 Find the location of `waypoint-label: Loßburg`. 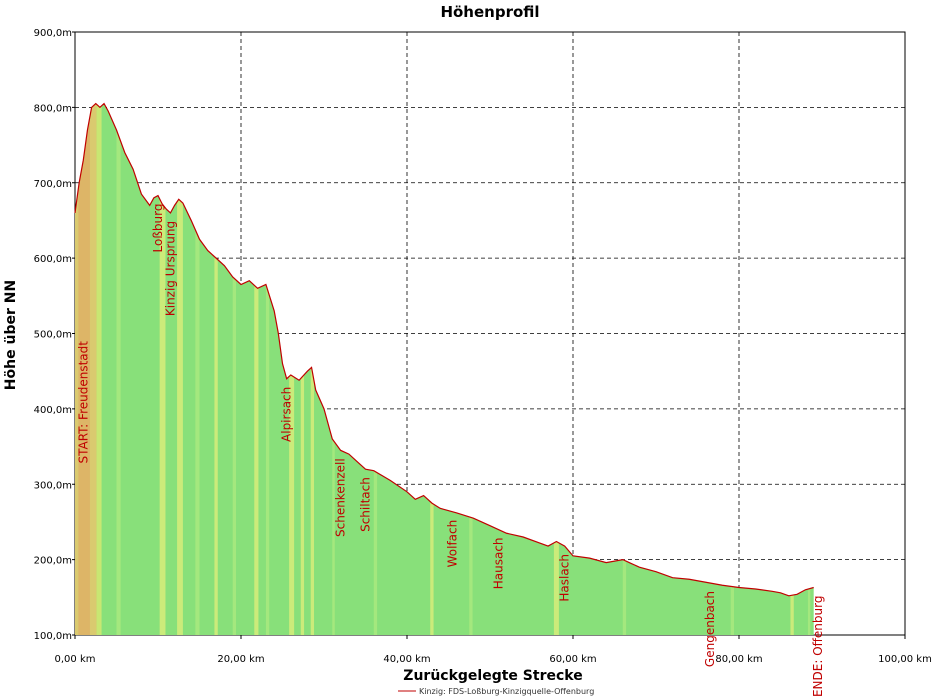

waypoint-label: Loßburg is located at coordinates (158, 228).